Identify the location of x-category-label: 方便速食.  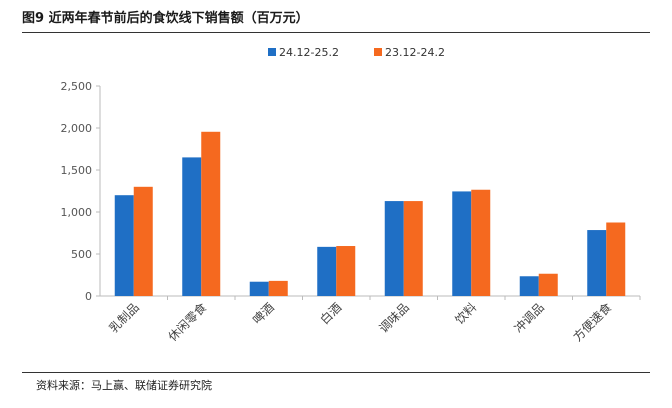
(592, 322).